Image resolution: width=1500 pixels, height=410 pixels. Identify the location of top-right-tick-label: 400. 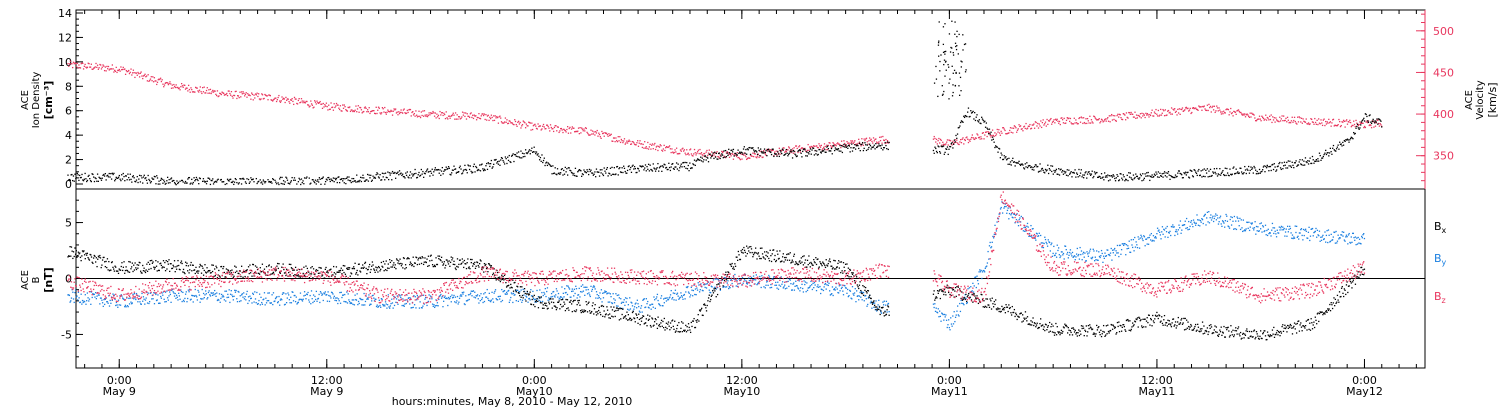
(1443, 114).